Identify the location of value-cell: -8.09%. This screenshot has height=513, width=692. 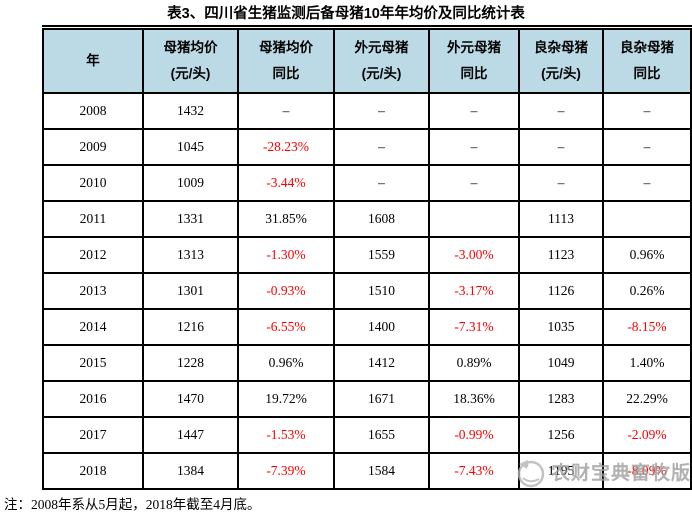
(647, 471).